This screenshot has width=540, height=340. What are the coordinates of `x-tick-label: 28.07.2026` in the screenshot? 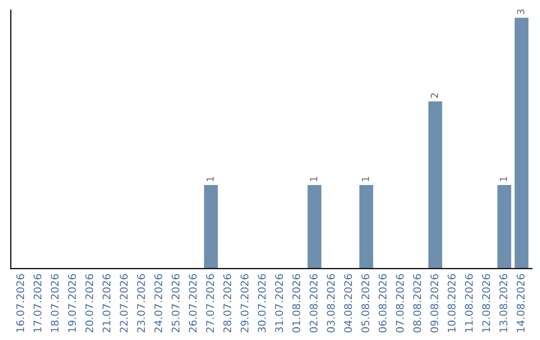 It's located at (227, 303).